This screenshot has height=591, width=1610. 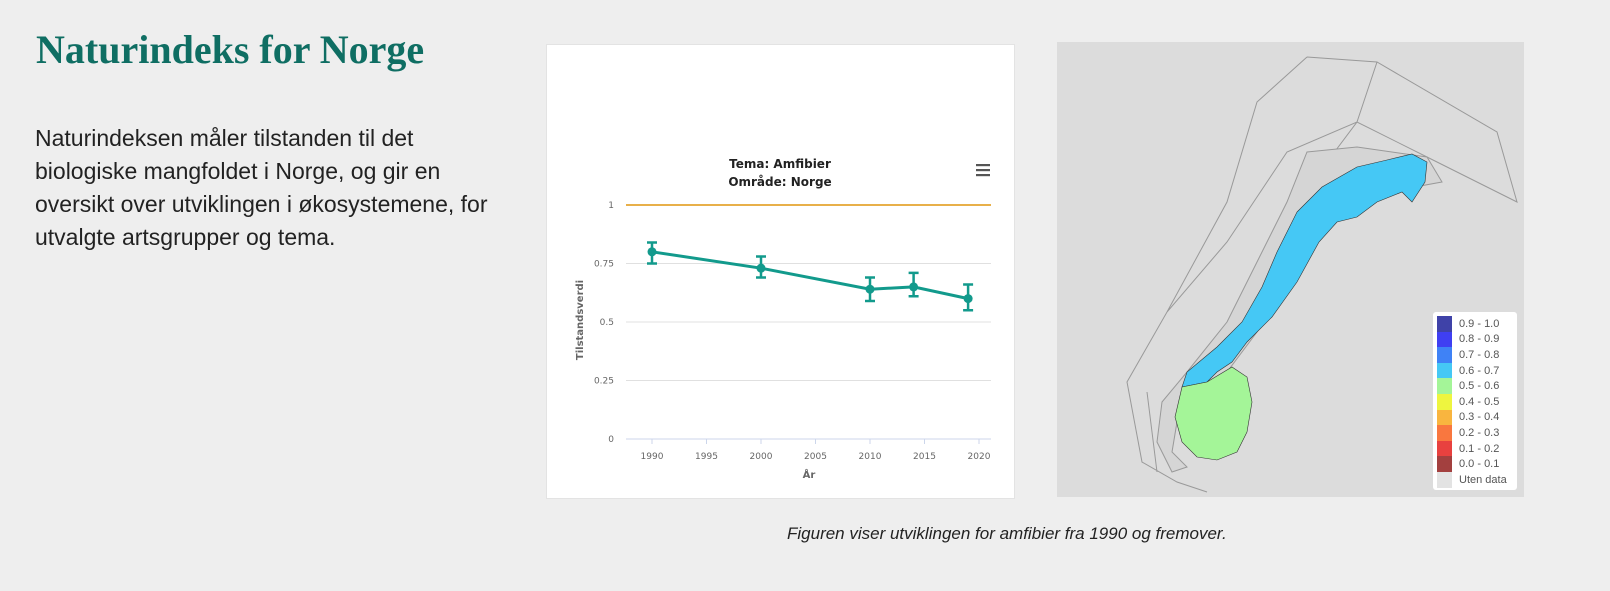 What do you see at coordinates (706, 457) in the screenshot?
I see `x-tick-label: 1995` at bounding box center [706, 457].